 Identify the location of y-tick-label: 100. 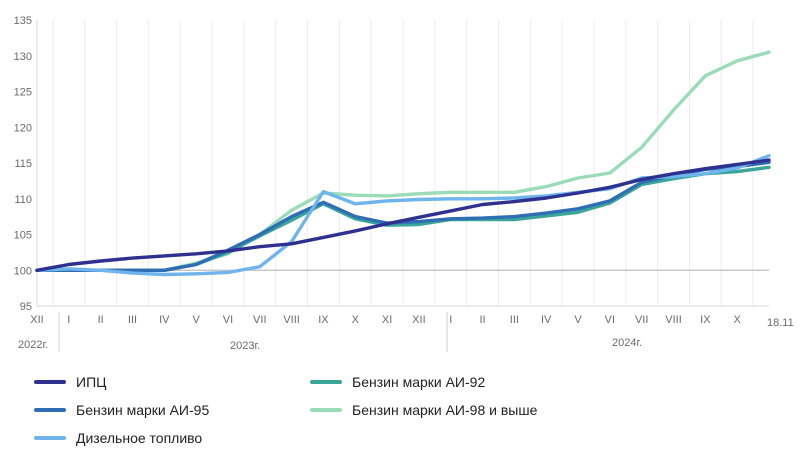
(23, 271).